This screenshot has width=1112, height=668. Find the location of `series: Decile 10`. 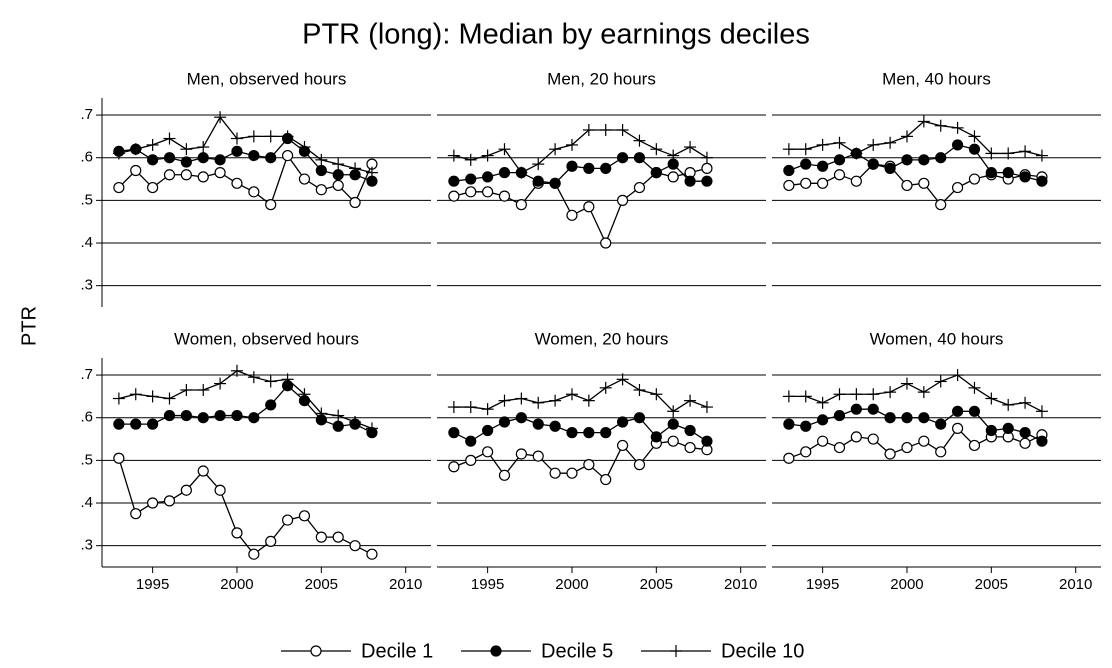

series: Decile 10 is located at coordinates (245, 145).